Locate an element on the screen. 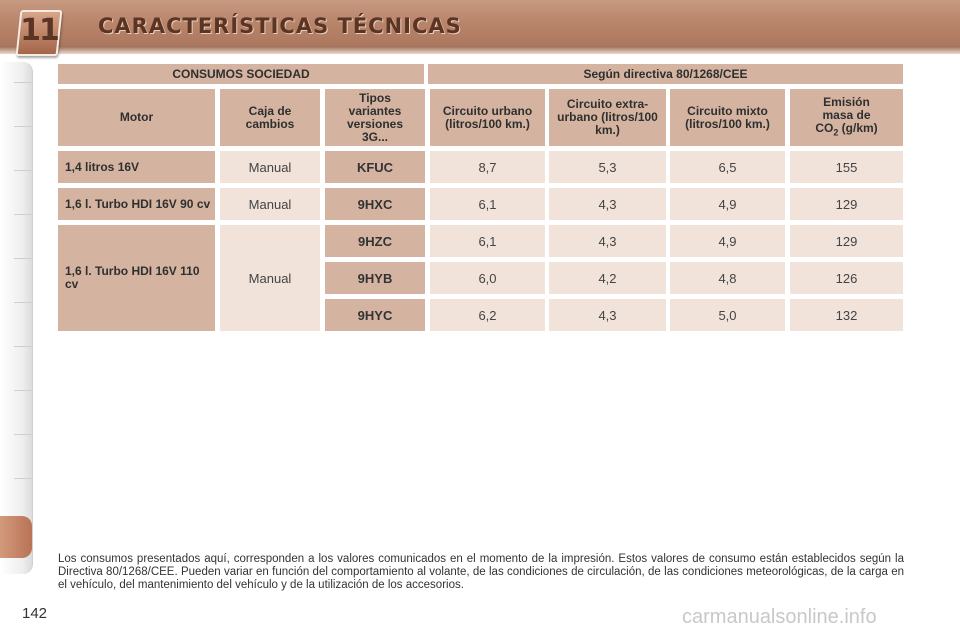 The height and width of the screenshot is (640, 960). urban-value: 8,7 is located at coordinates (487, 167).